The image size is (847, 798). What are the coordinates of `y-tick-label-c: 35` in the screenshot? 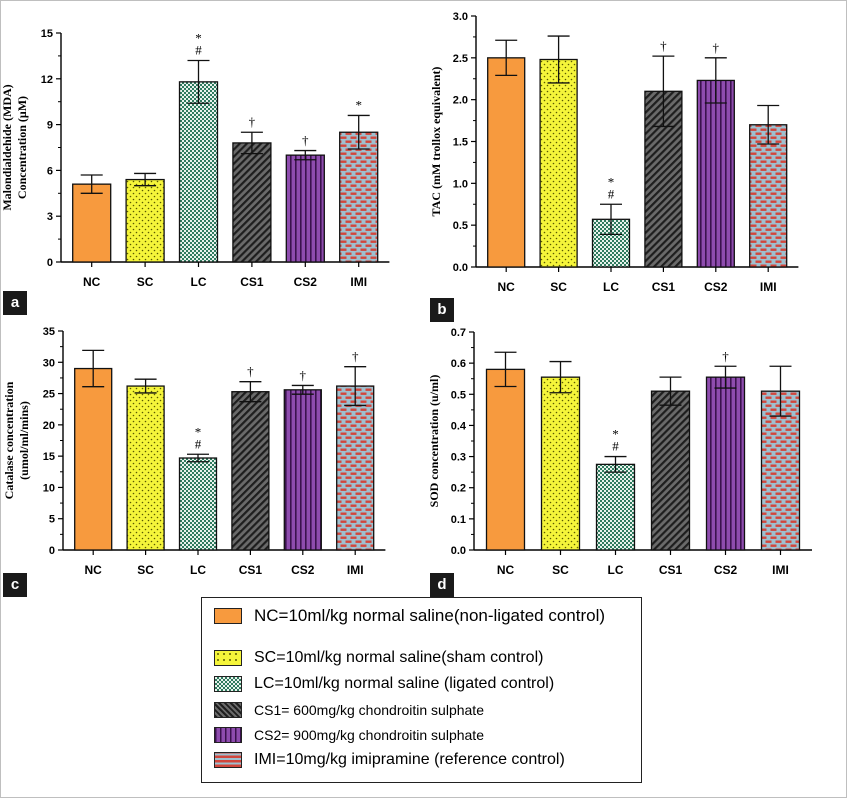 It's located at (49, 332).